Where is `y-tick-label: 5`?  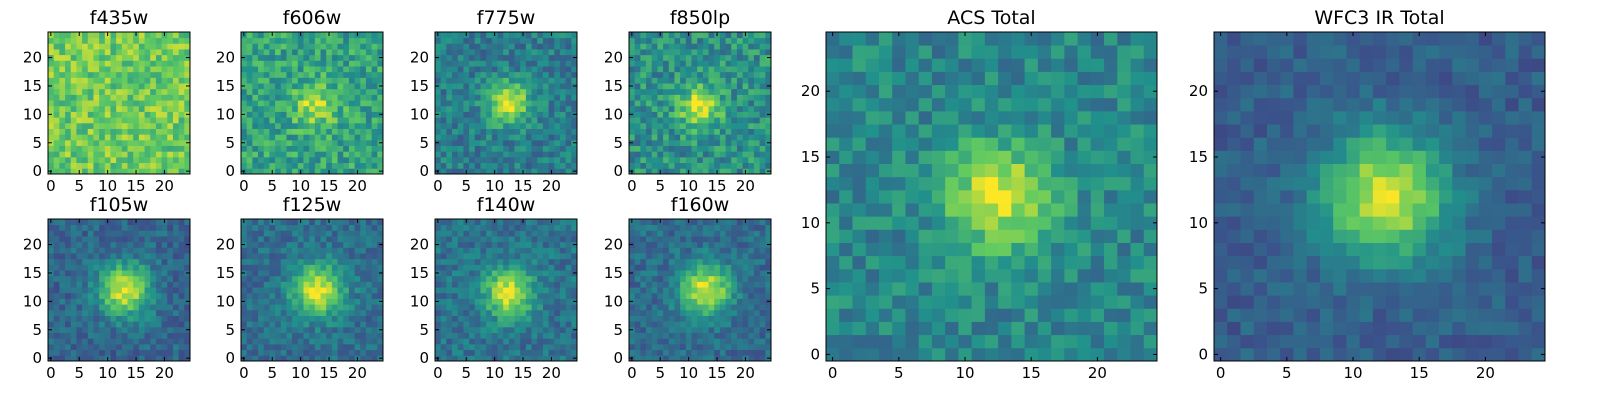
y-tick-label: 5 is located at coordinates (230, 143).